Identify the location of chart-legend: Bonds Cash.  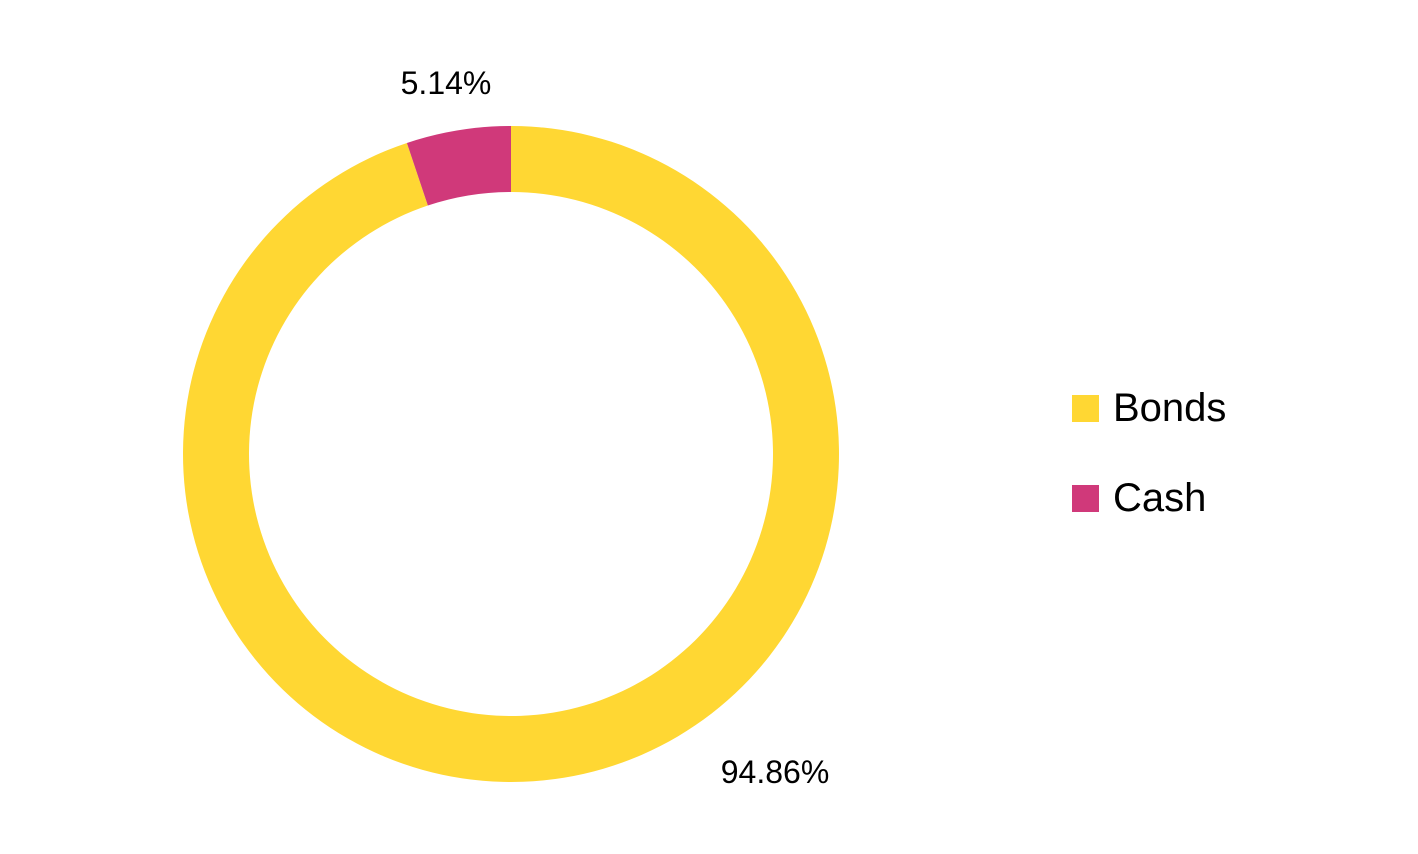
(1222, 474).